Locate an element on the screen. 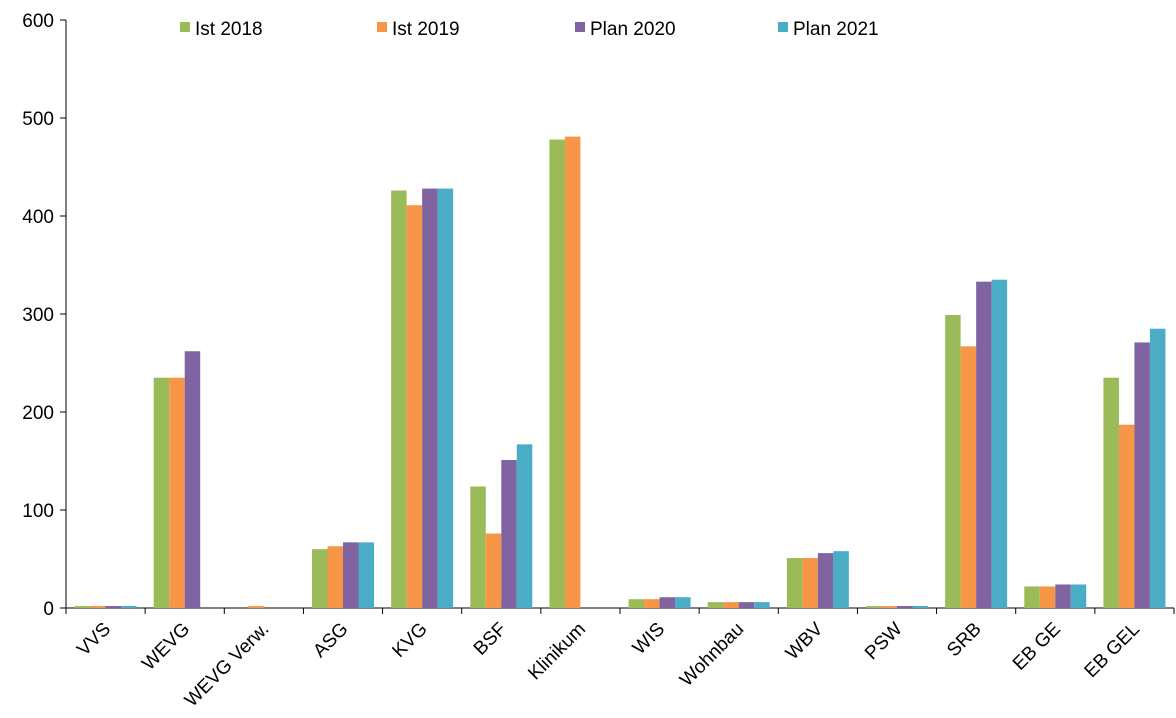 The image size is (1176, 718). y-tick-label: 400 is located at coordinates (38, 217).